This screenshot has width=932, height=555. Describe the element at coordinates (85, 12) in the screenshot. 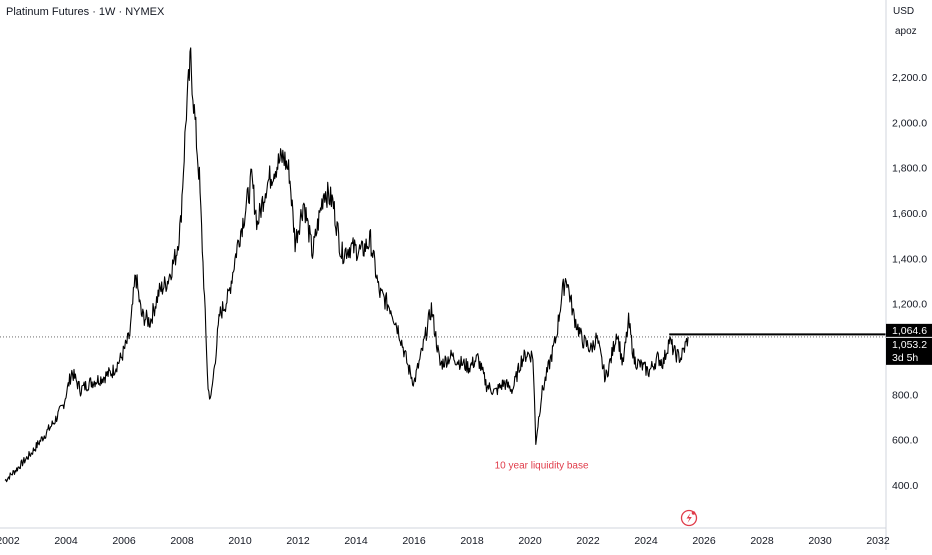

I see `symbol-title: Platinum Futures · 1W · NYMEX` at that location.